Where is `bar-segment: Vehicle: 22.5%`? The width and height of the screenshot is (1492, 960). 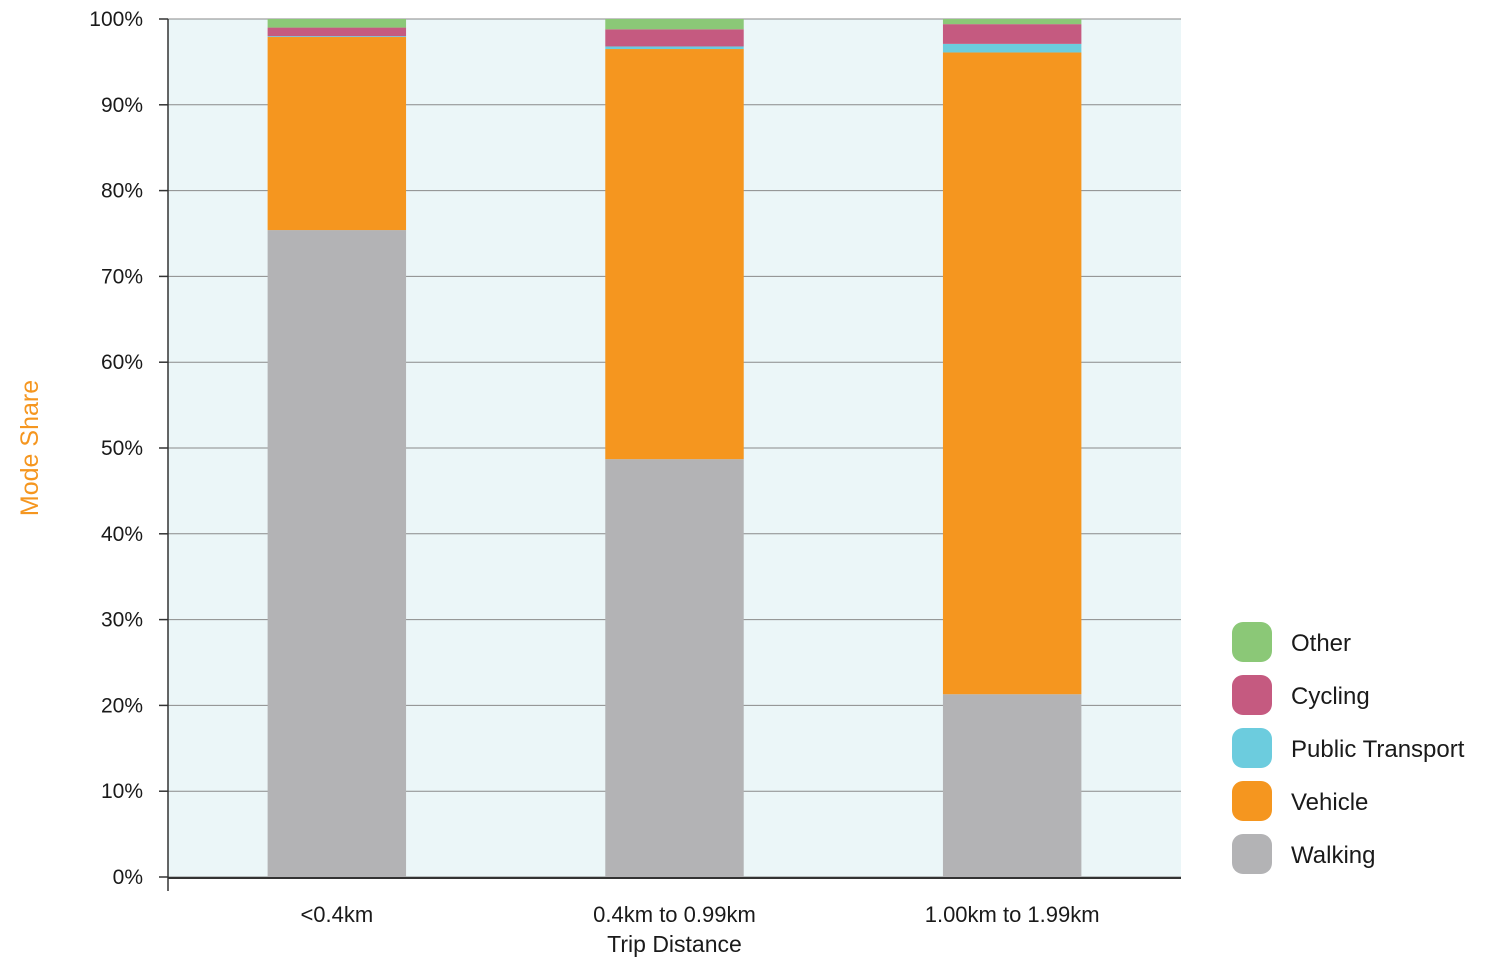 bar-segment: Vehicle: 22.5% is located at coordinates (337, 134).